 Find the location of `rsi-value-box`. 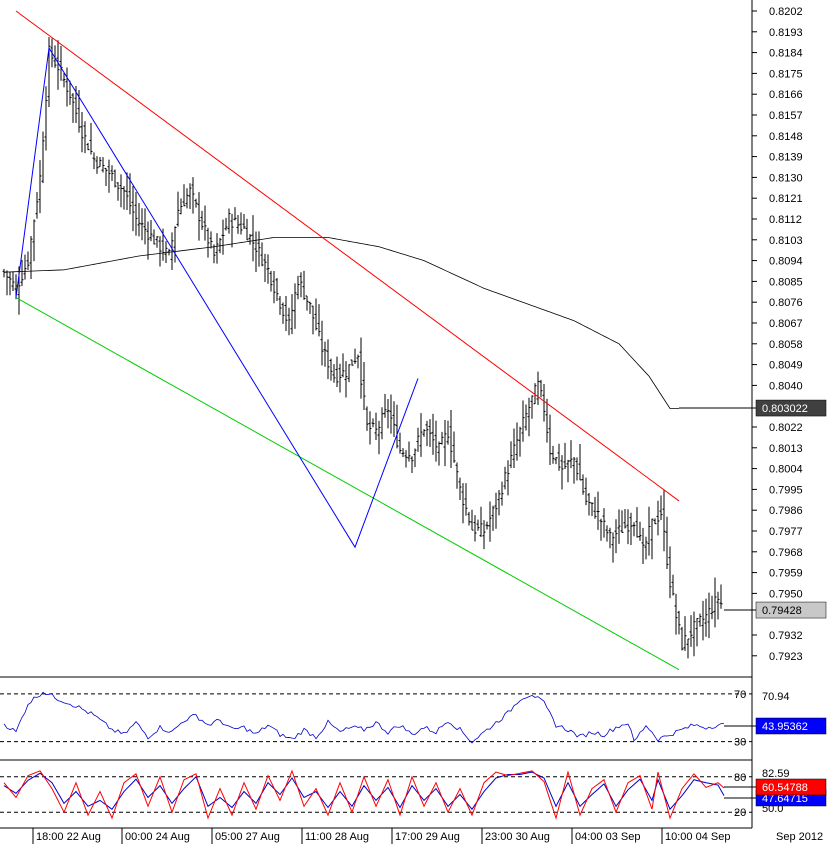

rsi-value-box is located at coordinates (791, 726).